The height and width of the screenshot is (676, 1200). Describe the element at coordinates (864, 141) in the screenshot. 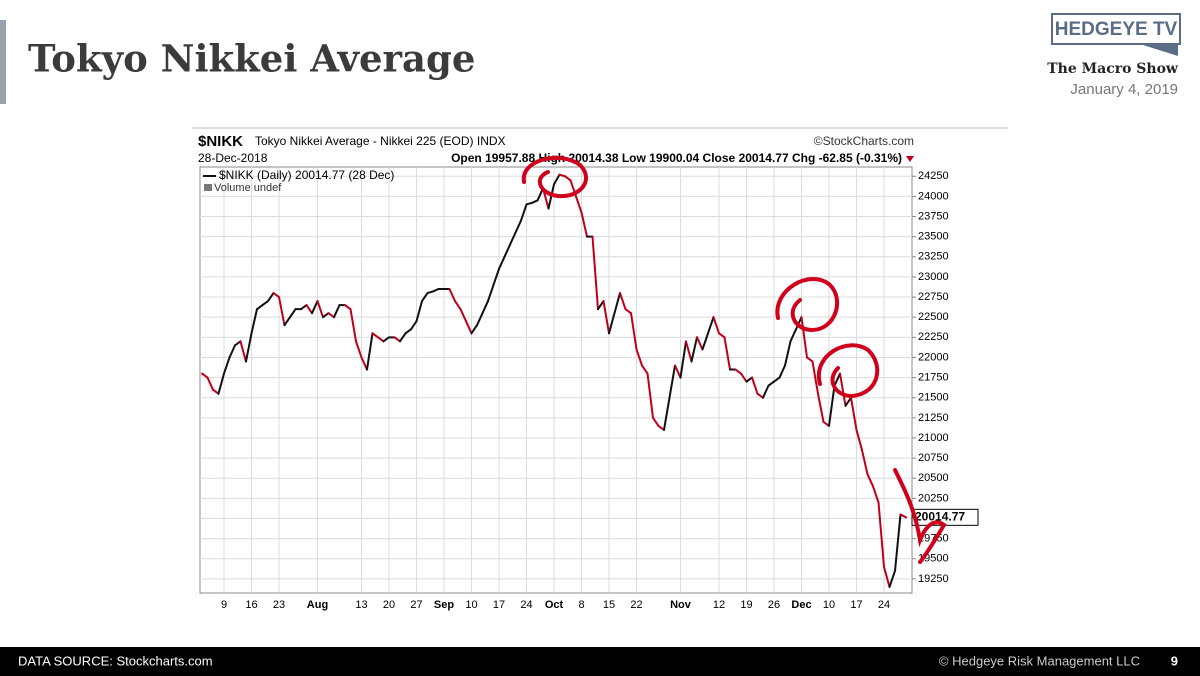

I see `chart-credit: ©StockCharts.com` at that location.